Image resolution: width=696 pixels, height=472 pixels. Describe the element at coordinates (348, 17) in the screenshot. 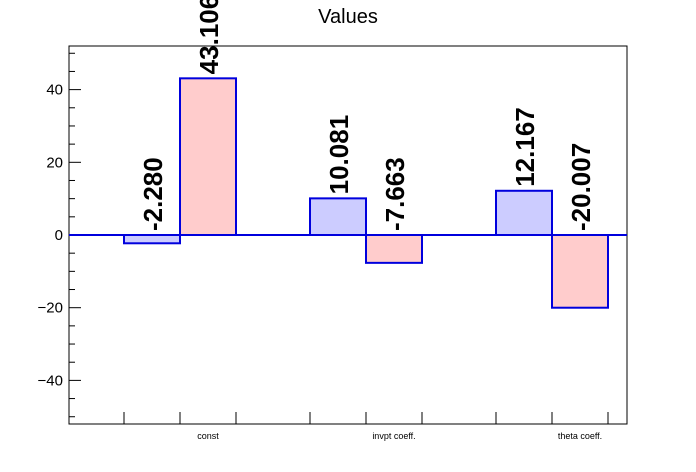

I see `chart-title: Values` at that location.